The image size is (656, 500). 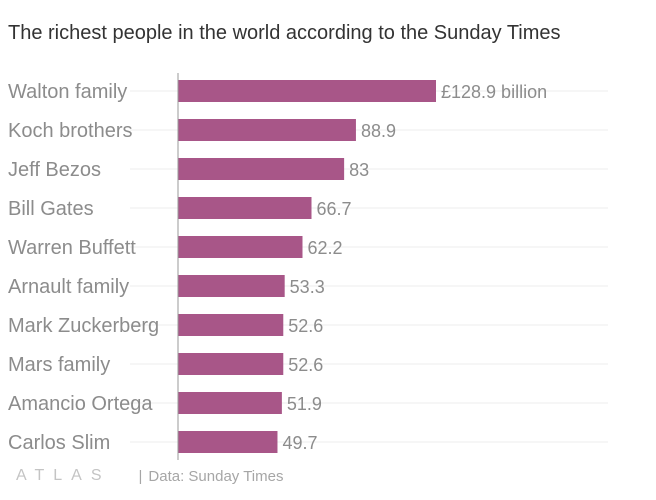 What do you see at coordinates (63, 475) in the screenshot?
I see `atlas-logo: ATLAS` at bounding box center [63, 475].